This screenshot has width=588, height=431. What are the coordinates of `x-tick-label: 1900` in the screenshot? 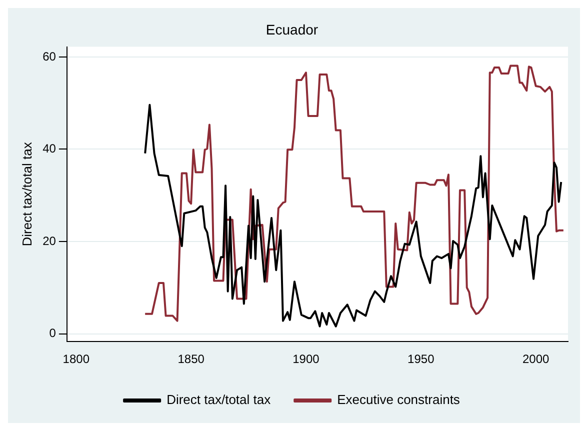 It's located at (306, 359).